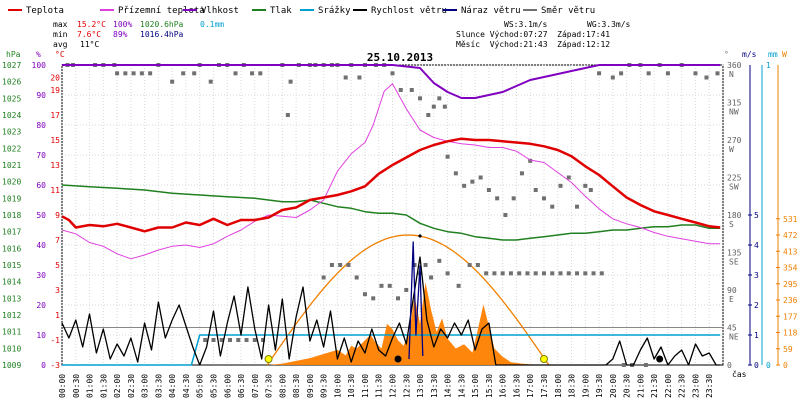 The height and width of the screenshot is (400, 800). What do you see at coordinates (220, 11) in the screenshot?
I see `legend-label: Vlhkost` at bounding box center [220, 11].